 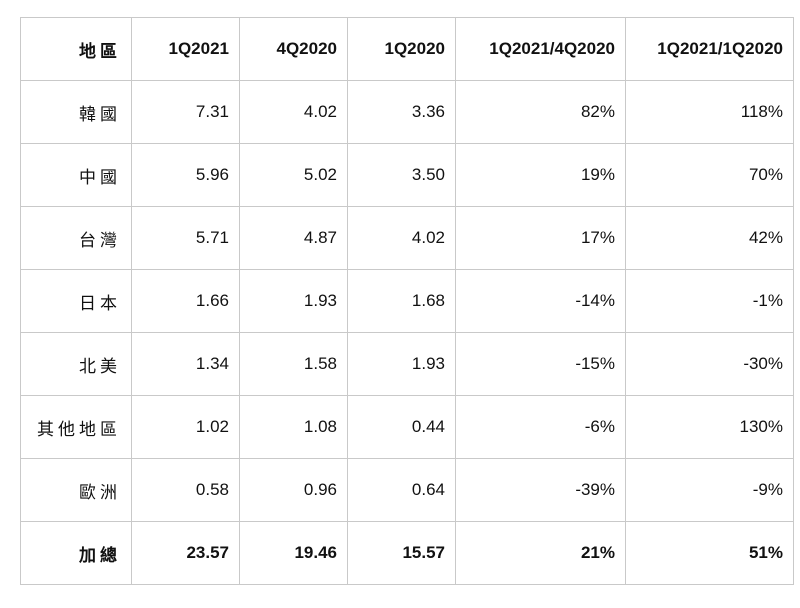 I want to click on total-q1-2021-cell: 23.57, so click(x=185, y=553).